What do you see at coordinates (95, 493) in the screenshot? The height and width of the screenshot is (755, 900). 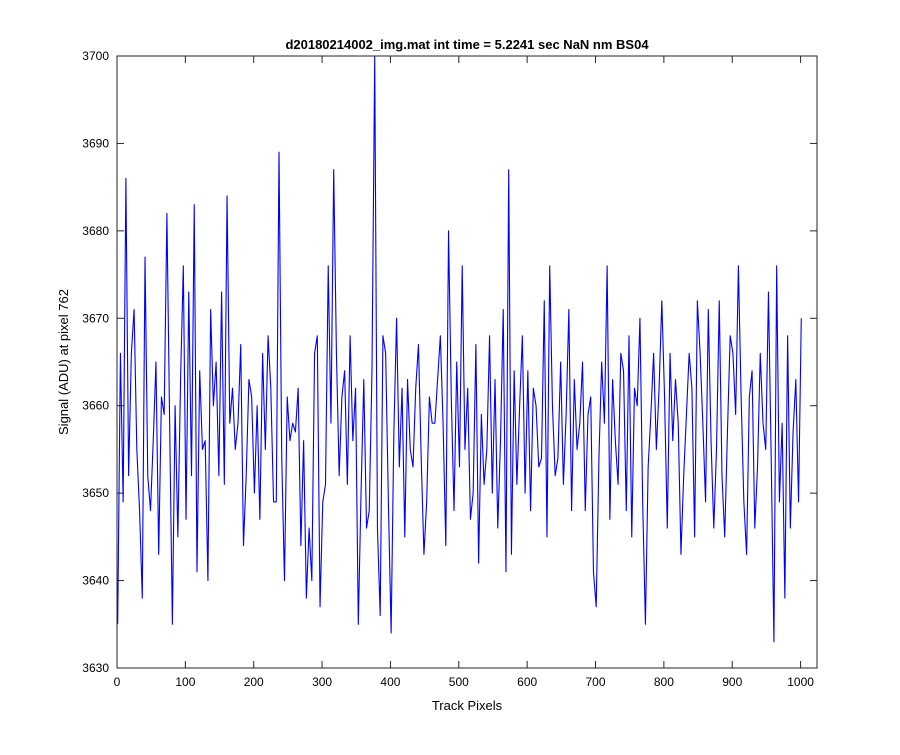 I see `y-tick-label: 3650` at bounding box center [95, 493].